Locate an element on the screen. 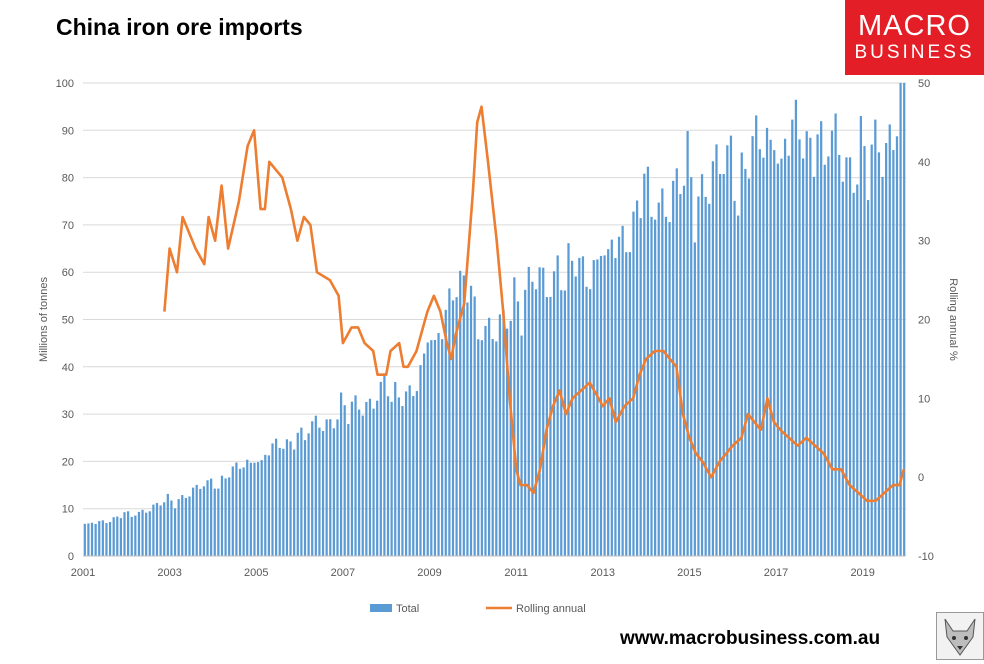 This screenshot has height=664, width=984. legend: Total Rolling annual is located at coordinates (478, 609).